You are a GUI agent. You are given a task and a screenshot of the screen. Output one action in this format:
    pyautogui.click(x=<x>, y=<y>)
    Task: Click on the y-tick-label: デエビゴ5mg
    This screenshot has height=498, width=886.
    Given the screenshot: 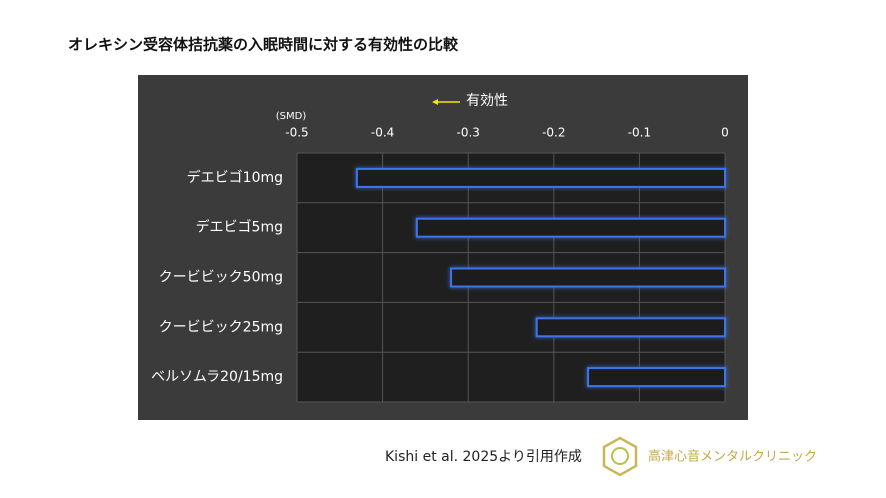 What is the action you would take?
    pyautogui.click(x=239, y=227)
    